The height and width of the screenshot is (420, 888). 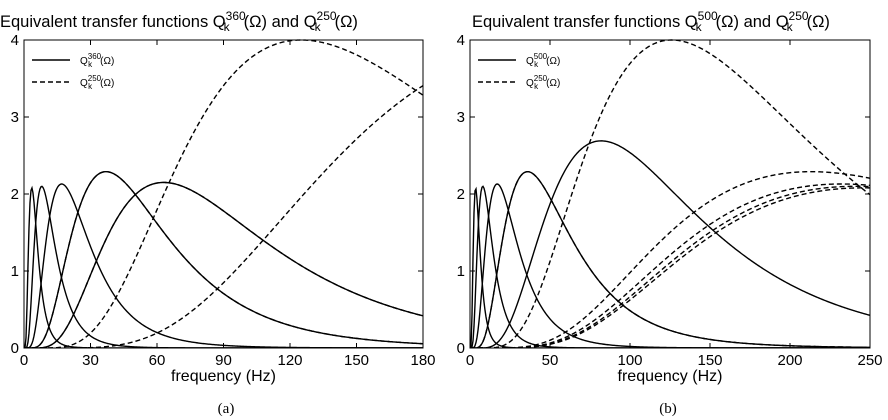 What do you see at coordinates (90, 360) in the screenshot?
I see `x-tick-label: 30` at bounding box center [90, 360].